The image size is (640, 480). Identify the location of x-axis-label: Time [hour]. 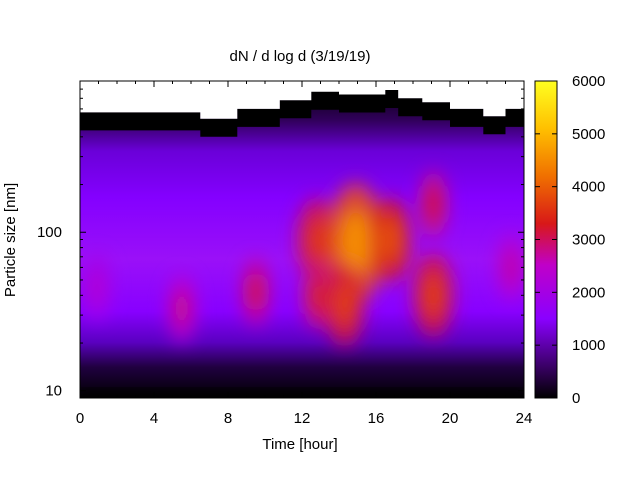
(299, 444).